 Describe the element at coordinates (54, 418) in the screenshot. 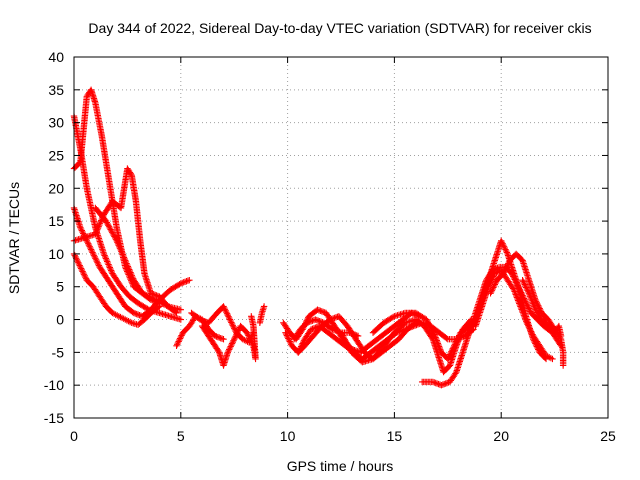

I see `y-tick-label: -15` at that location.